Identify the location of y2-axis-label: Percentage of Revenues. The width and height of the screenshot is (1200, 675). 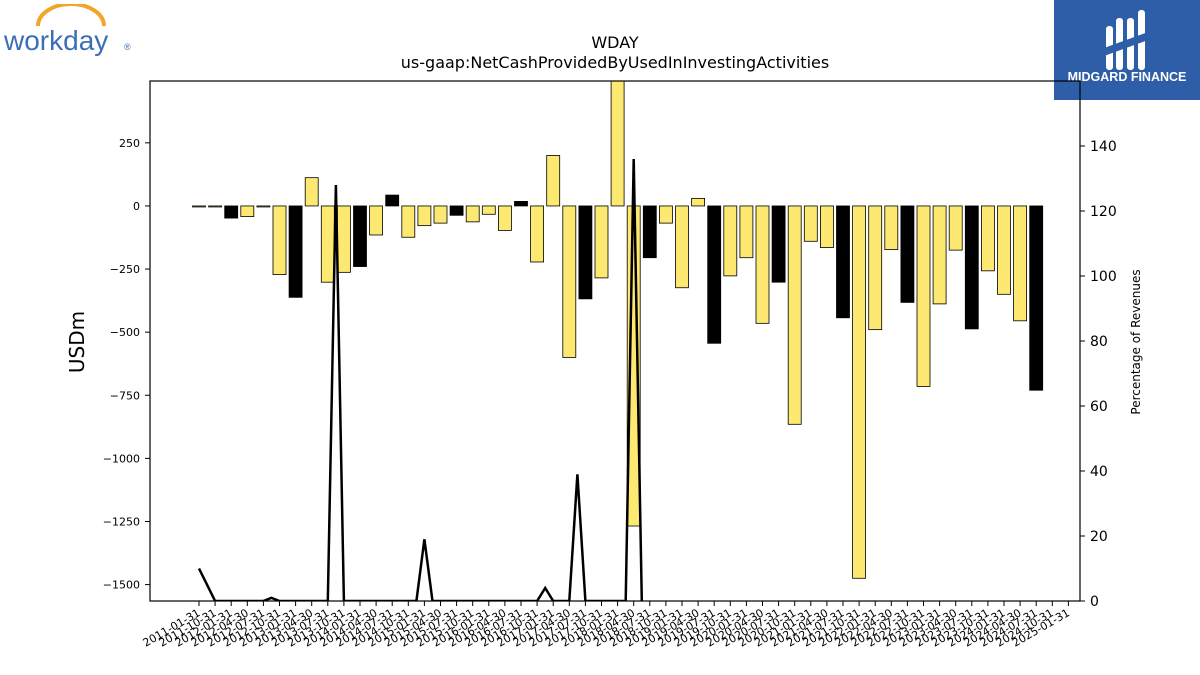
(1136, 341).